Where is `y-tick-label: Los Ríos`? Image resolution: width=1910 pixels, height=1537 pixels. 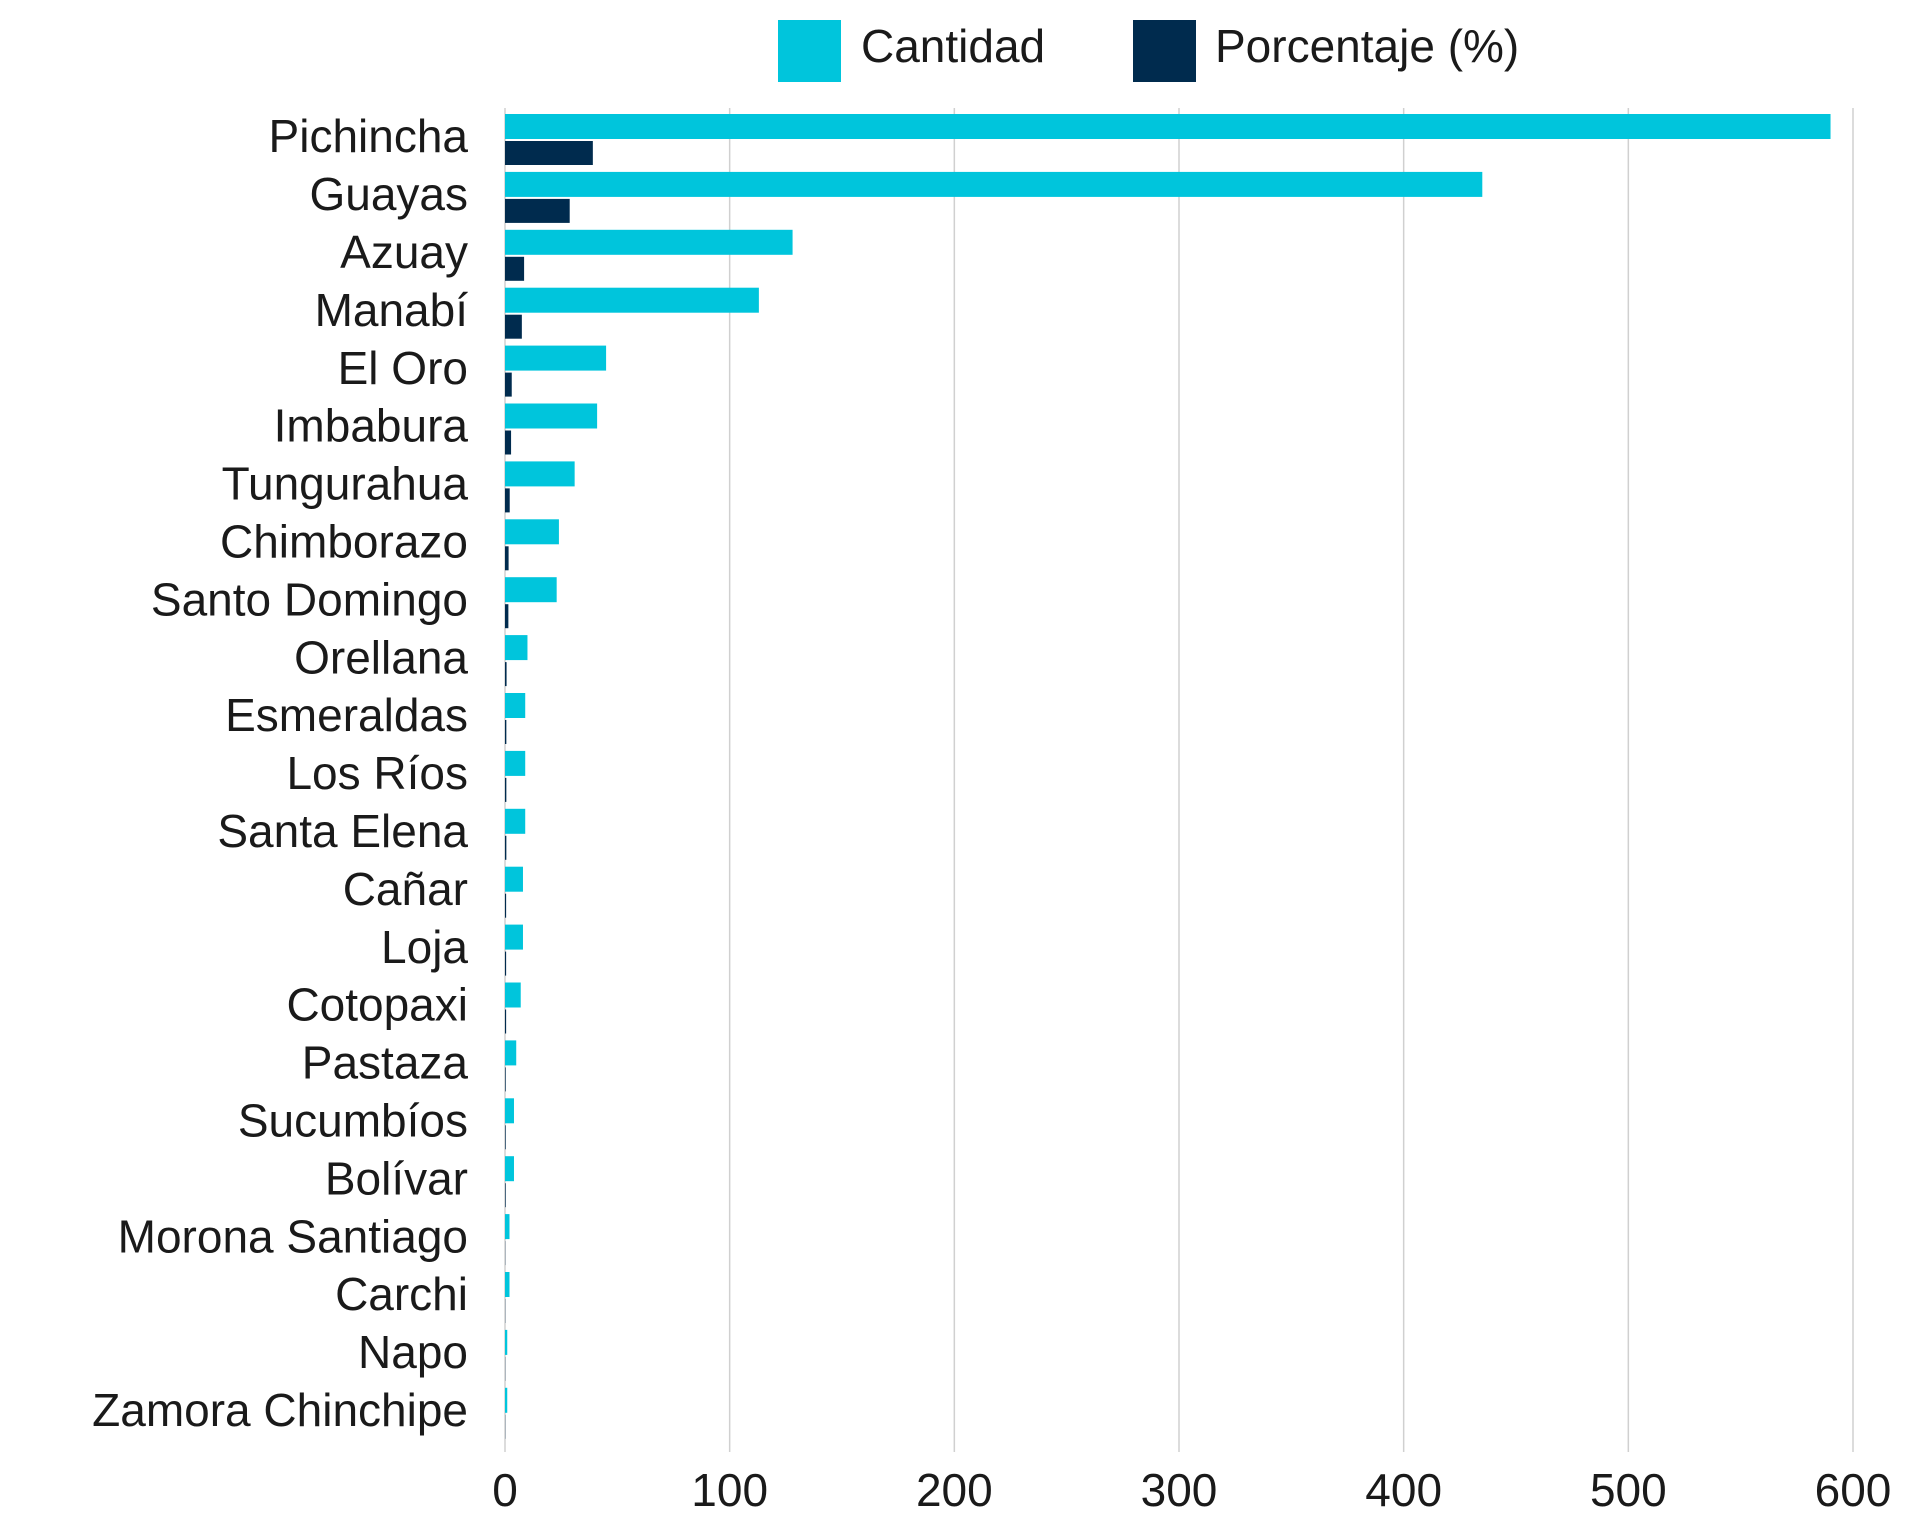 y-tick-label: Los Ríos is located at coordinates (377, 773).